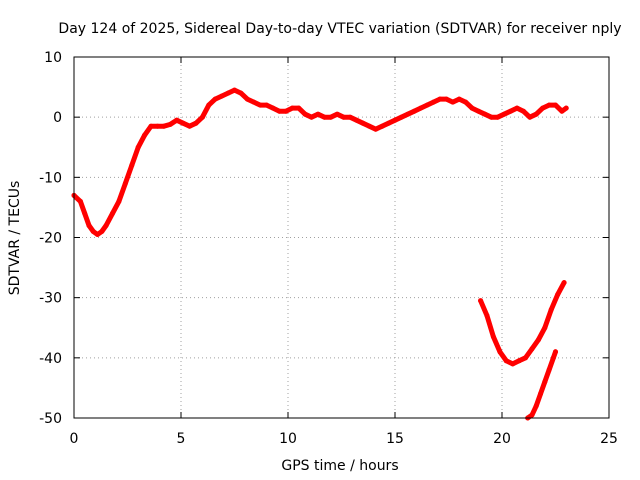  Describe the element at coordinates (181, 439) in the screenshot. I see `x-tick-label: 5` at that location.